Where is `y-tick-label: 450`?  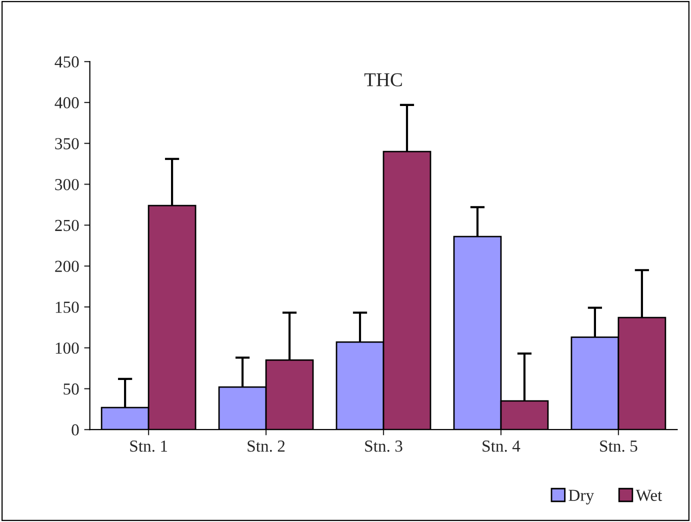
y-tick-label: 450 is located at coordinates (66, 62).